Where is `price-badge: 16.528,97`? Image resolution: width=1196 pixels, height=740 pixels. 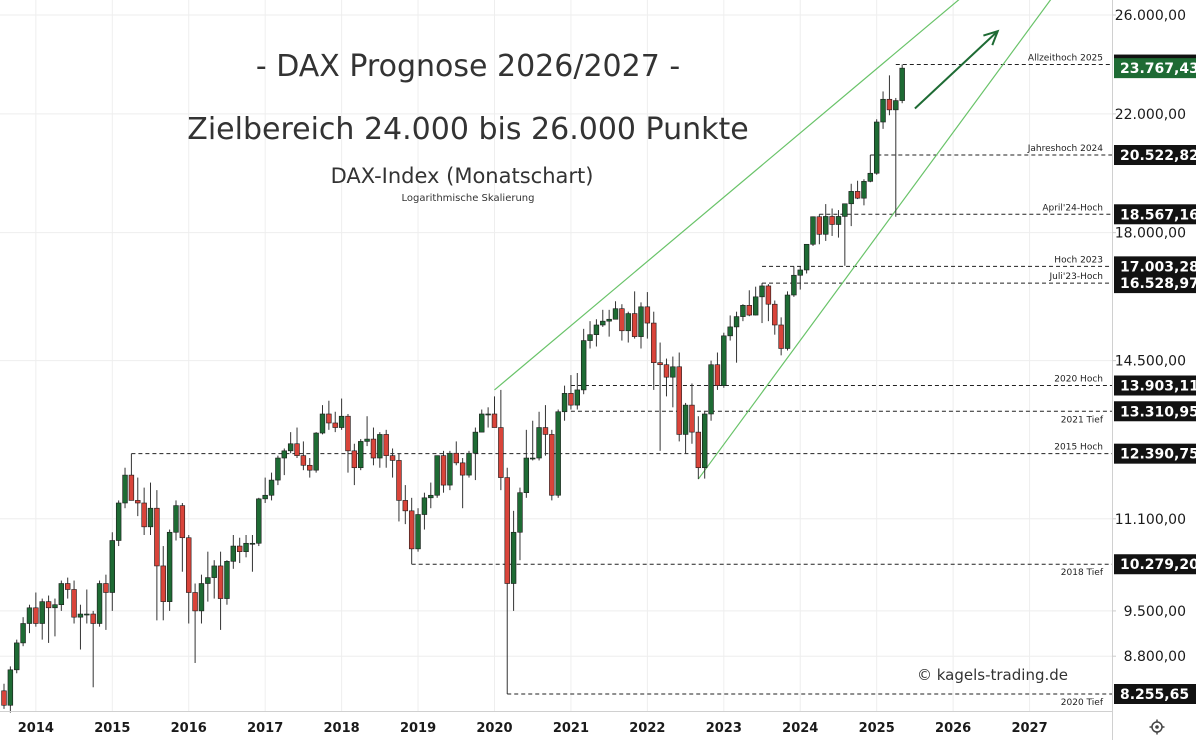 price-badge: 16.528,97 is located at coordinates (1155, 283).